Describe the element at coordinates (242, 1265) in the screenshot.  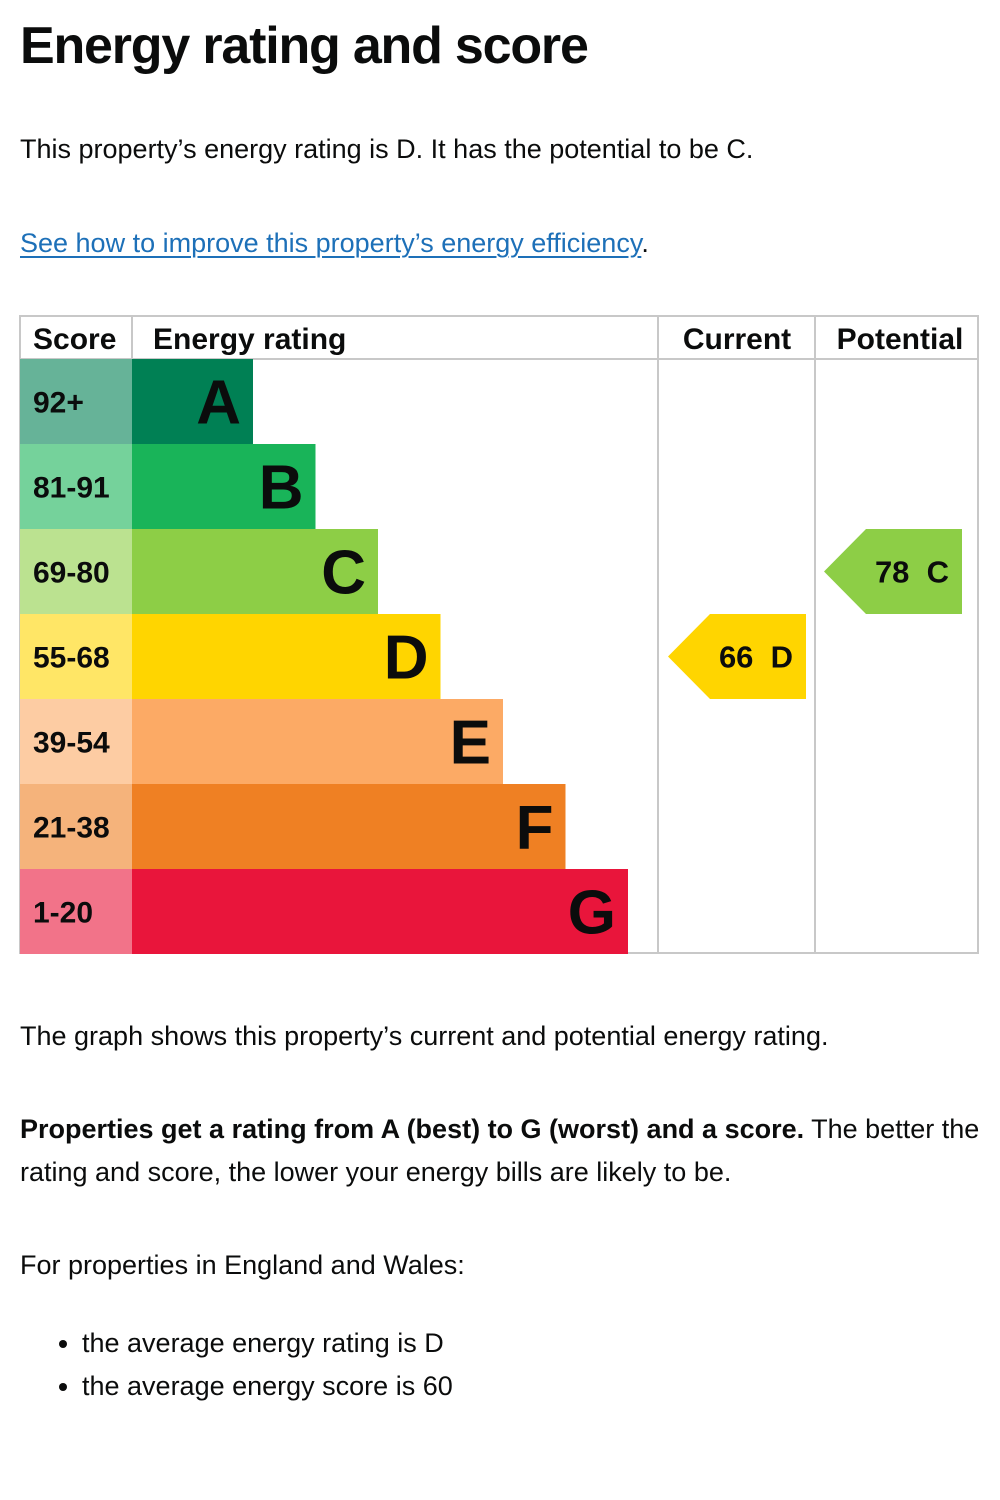
I see `region-text: For properties in England and Wales:` at that location.